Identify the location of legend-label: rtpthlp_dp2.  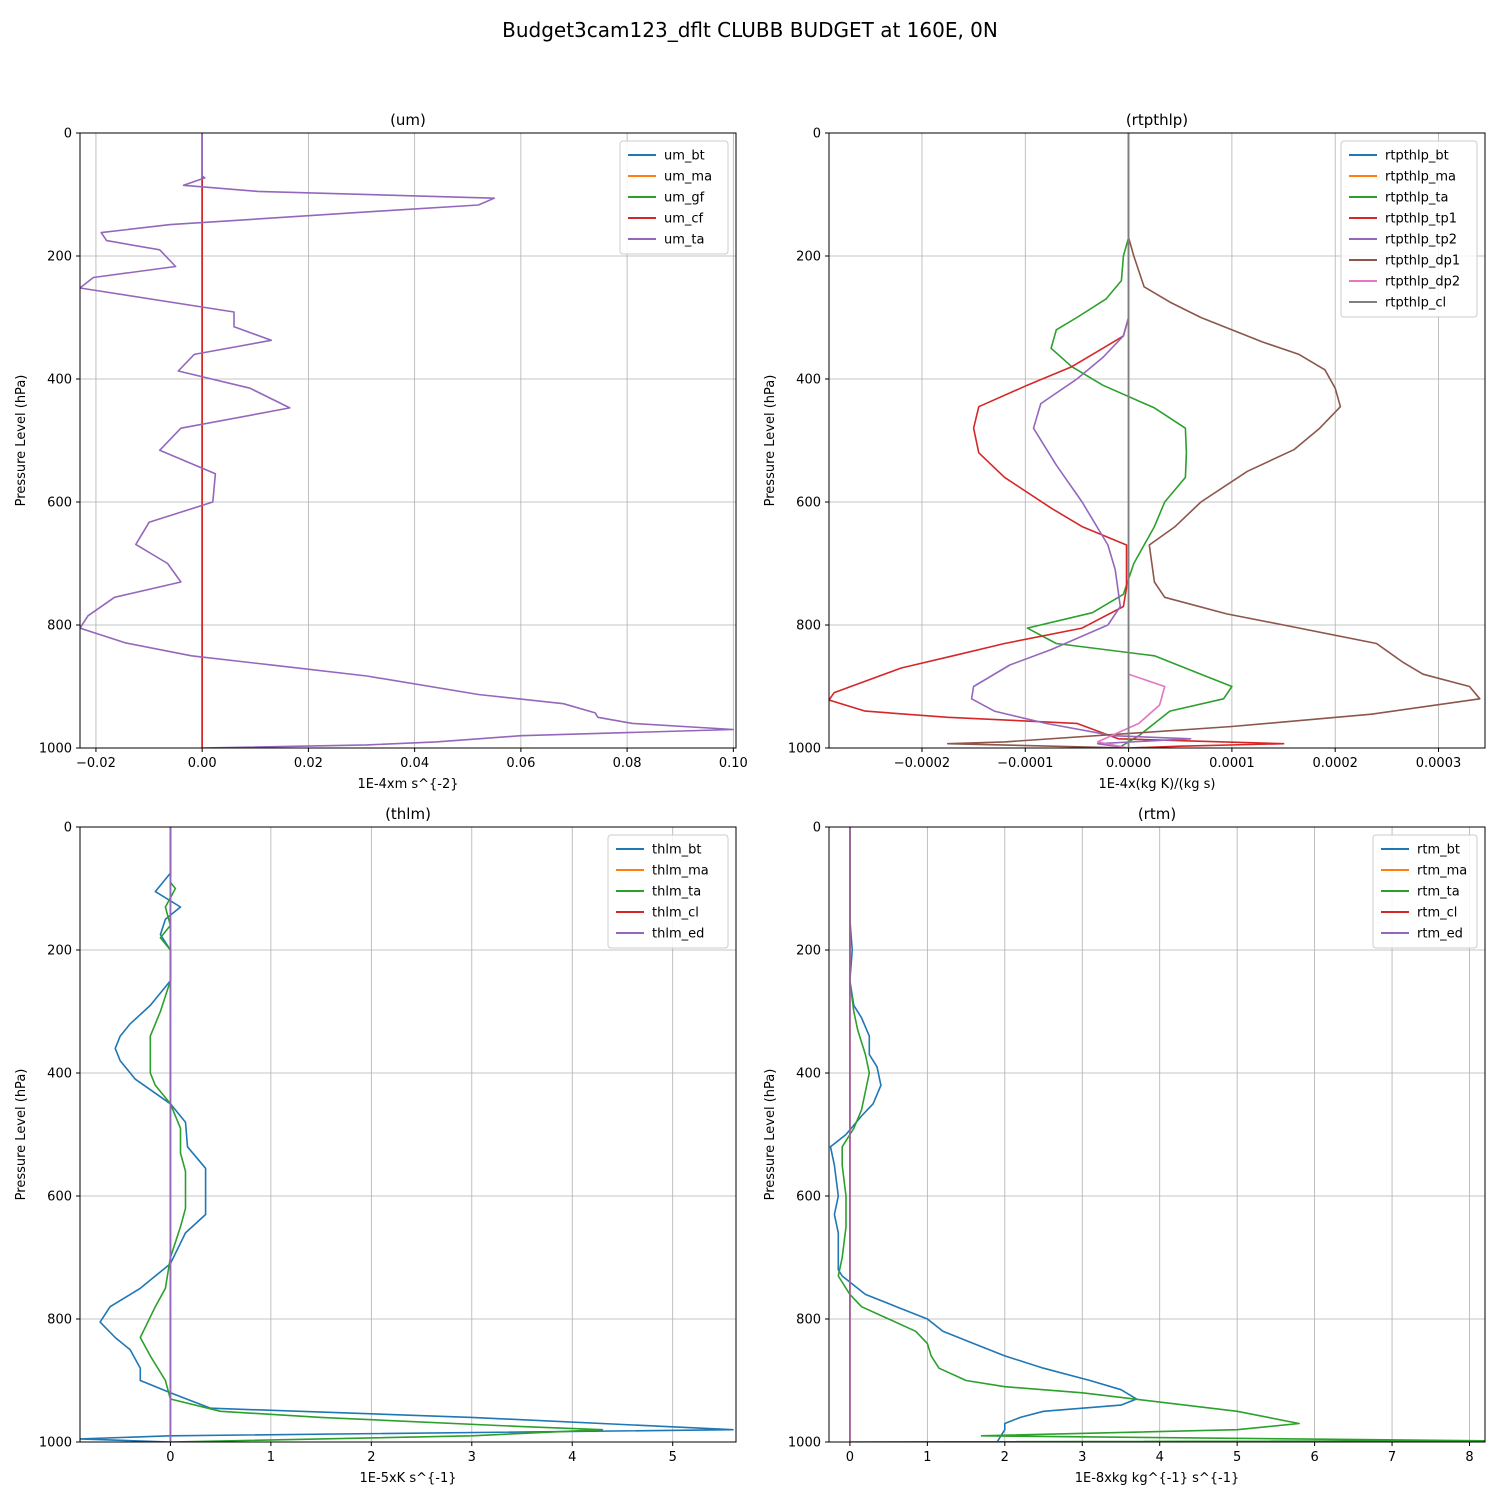
(1422, 282).